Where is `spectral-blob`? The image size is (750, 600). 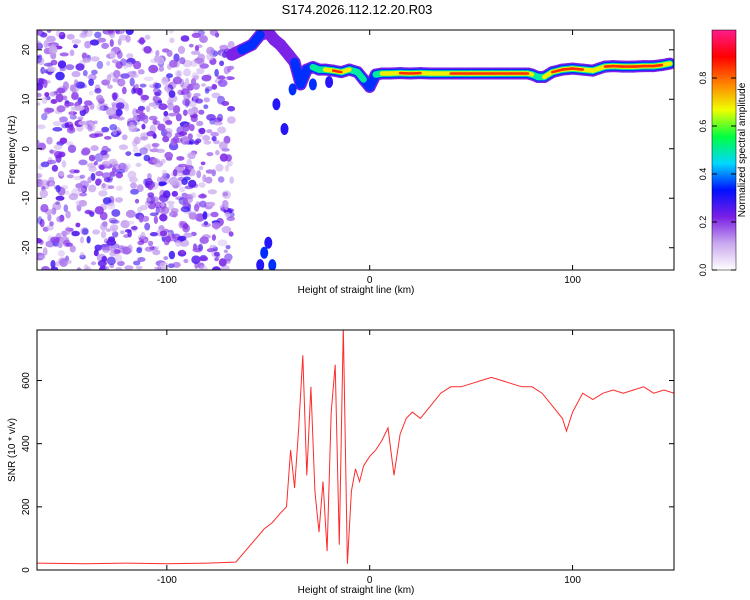 spectral-blob is located at coordinates (268, 242).